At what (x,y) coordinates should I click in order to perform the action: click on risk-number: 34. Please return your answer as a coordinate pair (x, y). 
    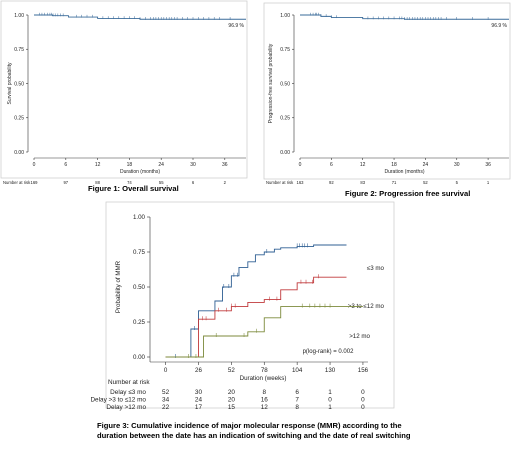
    Looking at the image, I should click on (166, 400).